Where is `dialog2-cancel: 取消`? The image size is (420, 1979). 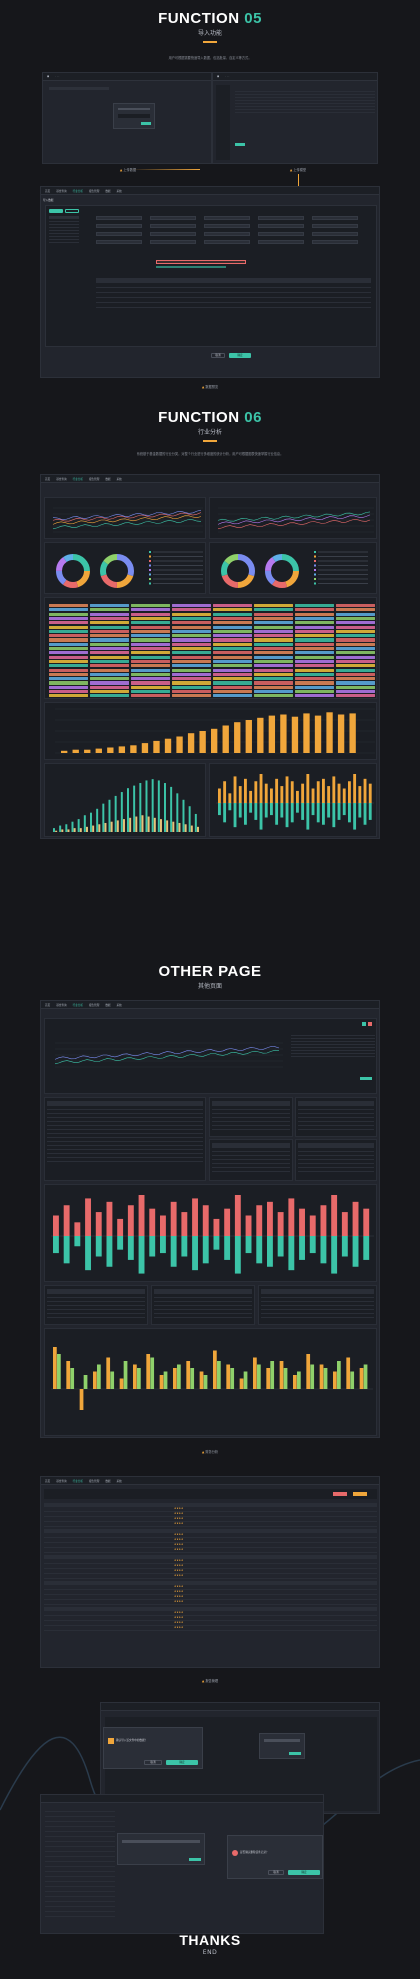
dialog2-cancel: 取消 is located at coordinates (276, 1872).